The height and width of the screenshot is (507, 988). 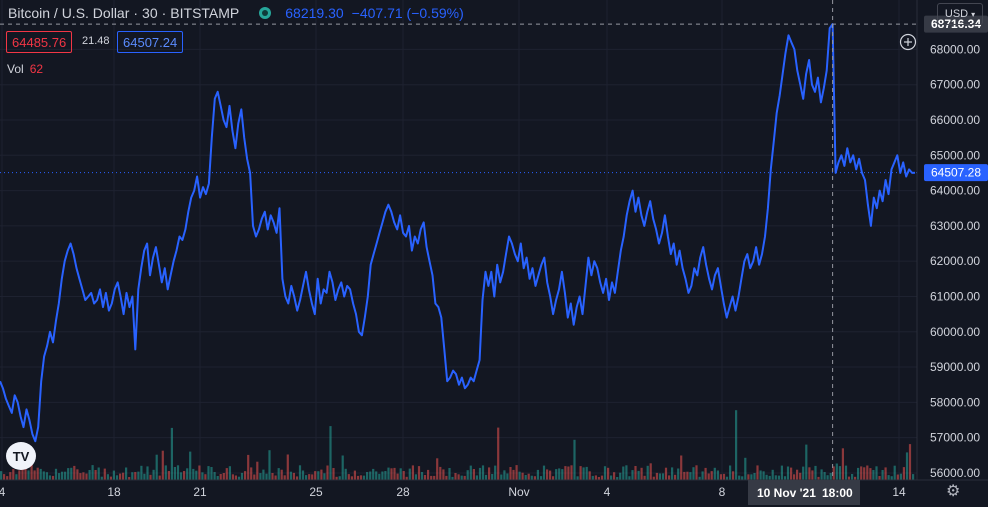 What do you see at coordinates (3, 492) in the screenshot?
I see `time-tick-label: 4` at bounding box center [3, 492].